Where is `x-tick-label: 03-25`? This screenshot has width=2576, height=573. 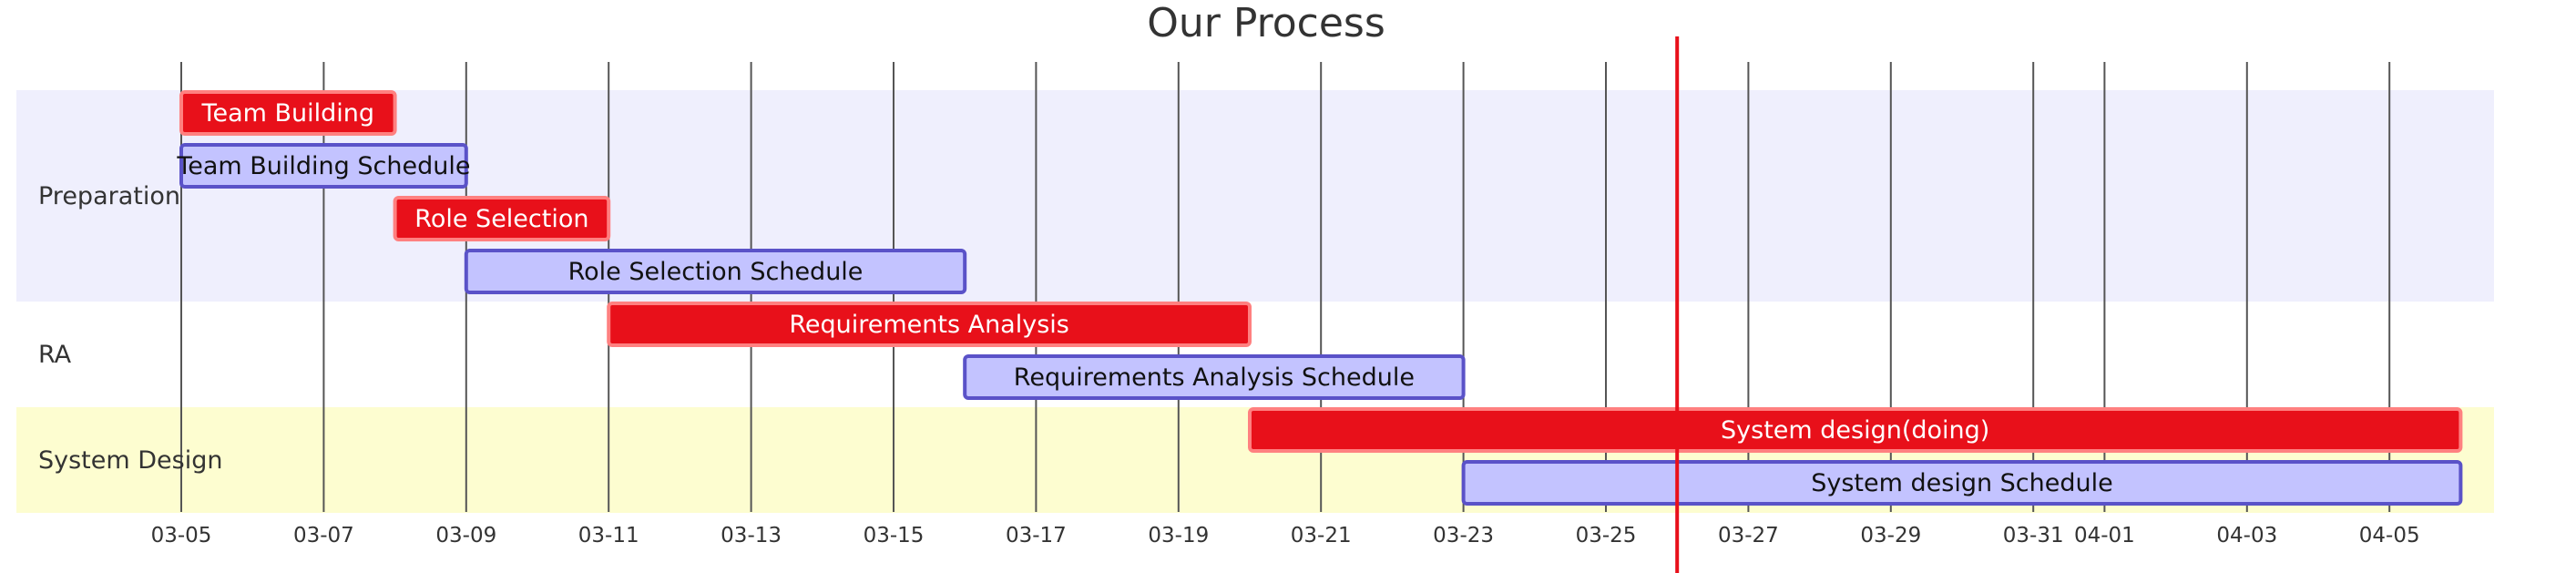 x-tick-label: 03-25 is located at coordinates (1607, 535).